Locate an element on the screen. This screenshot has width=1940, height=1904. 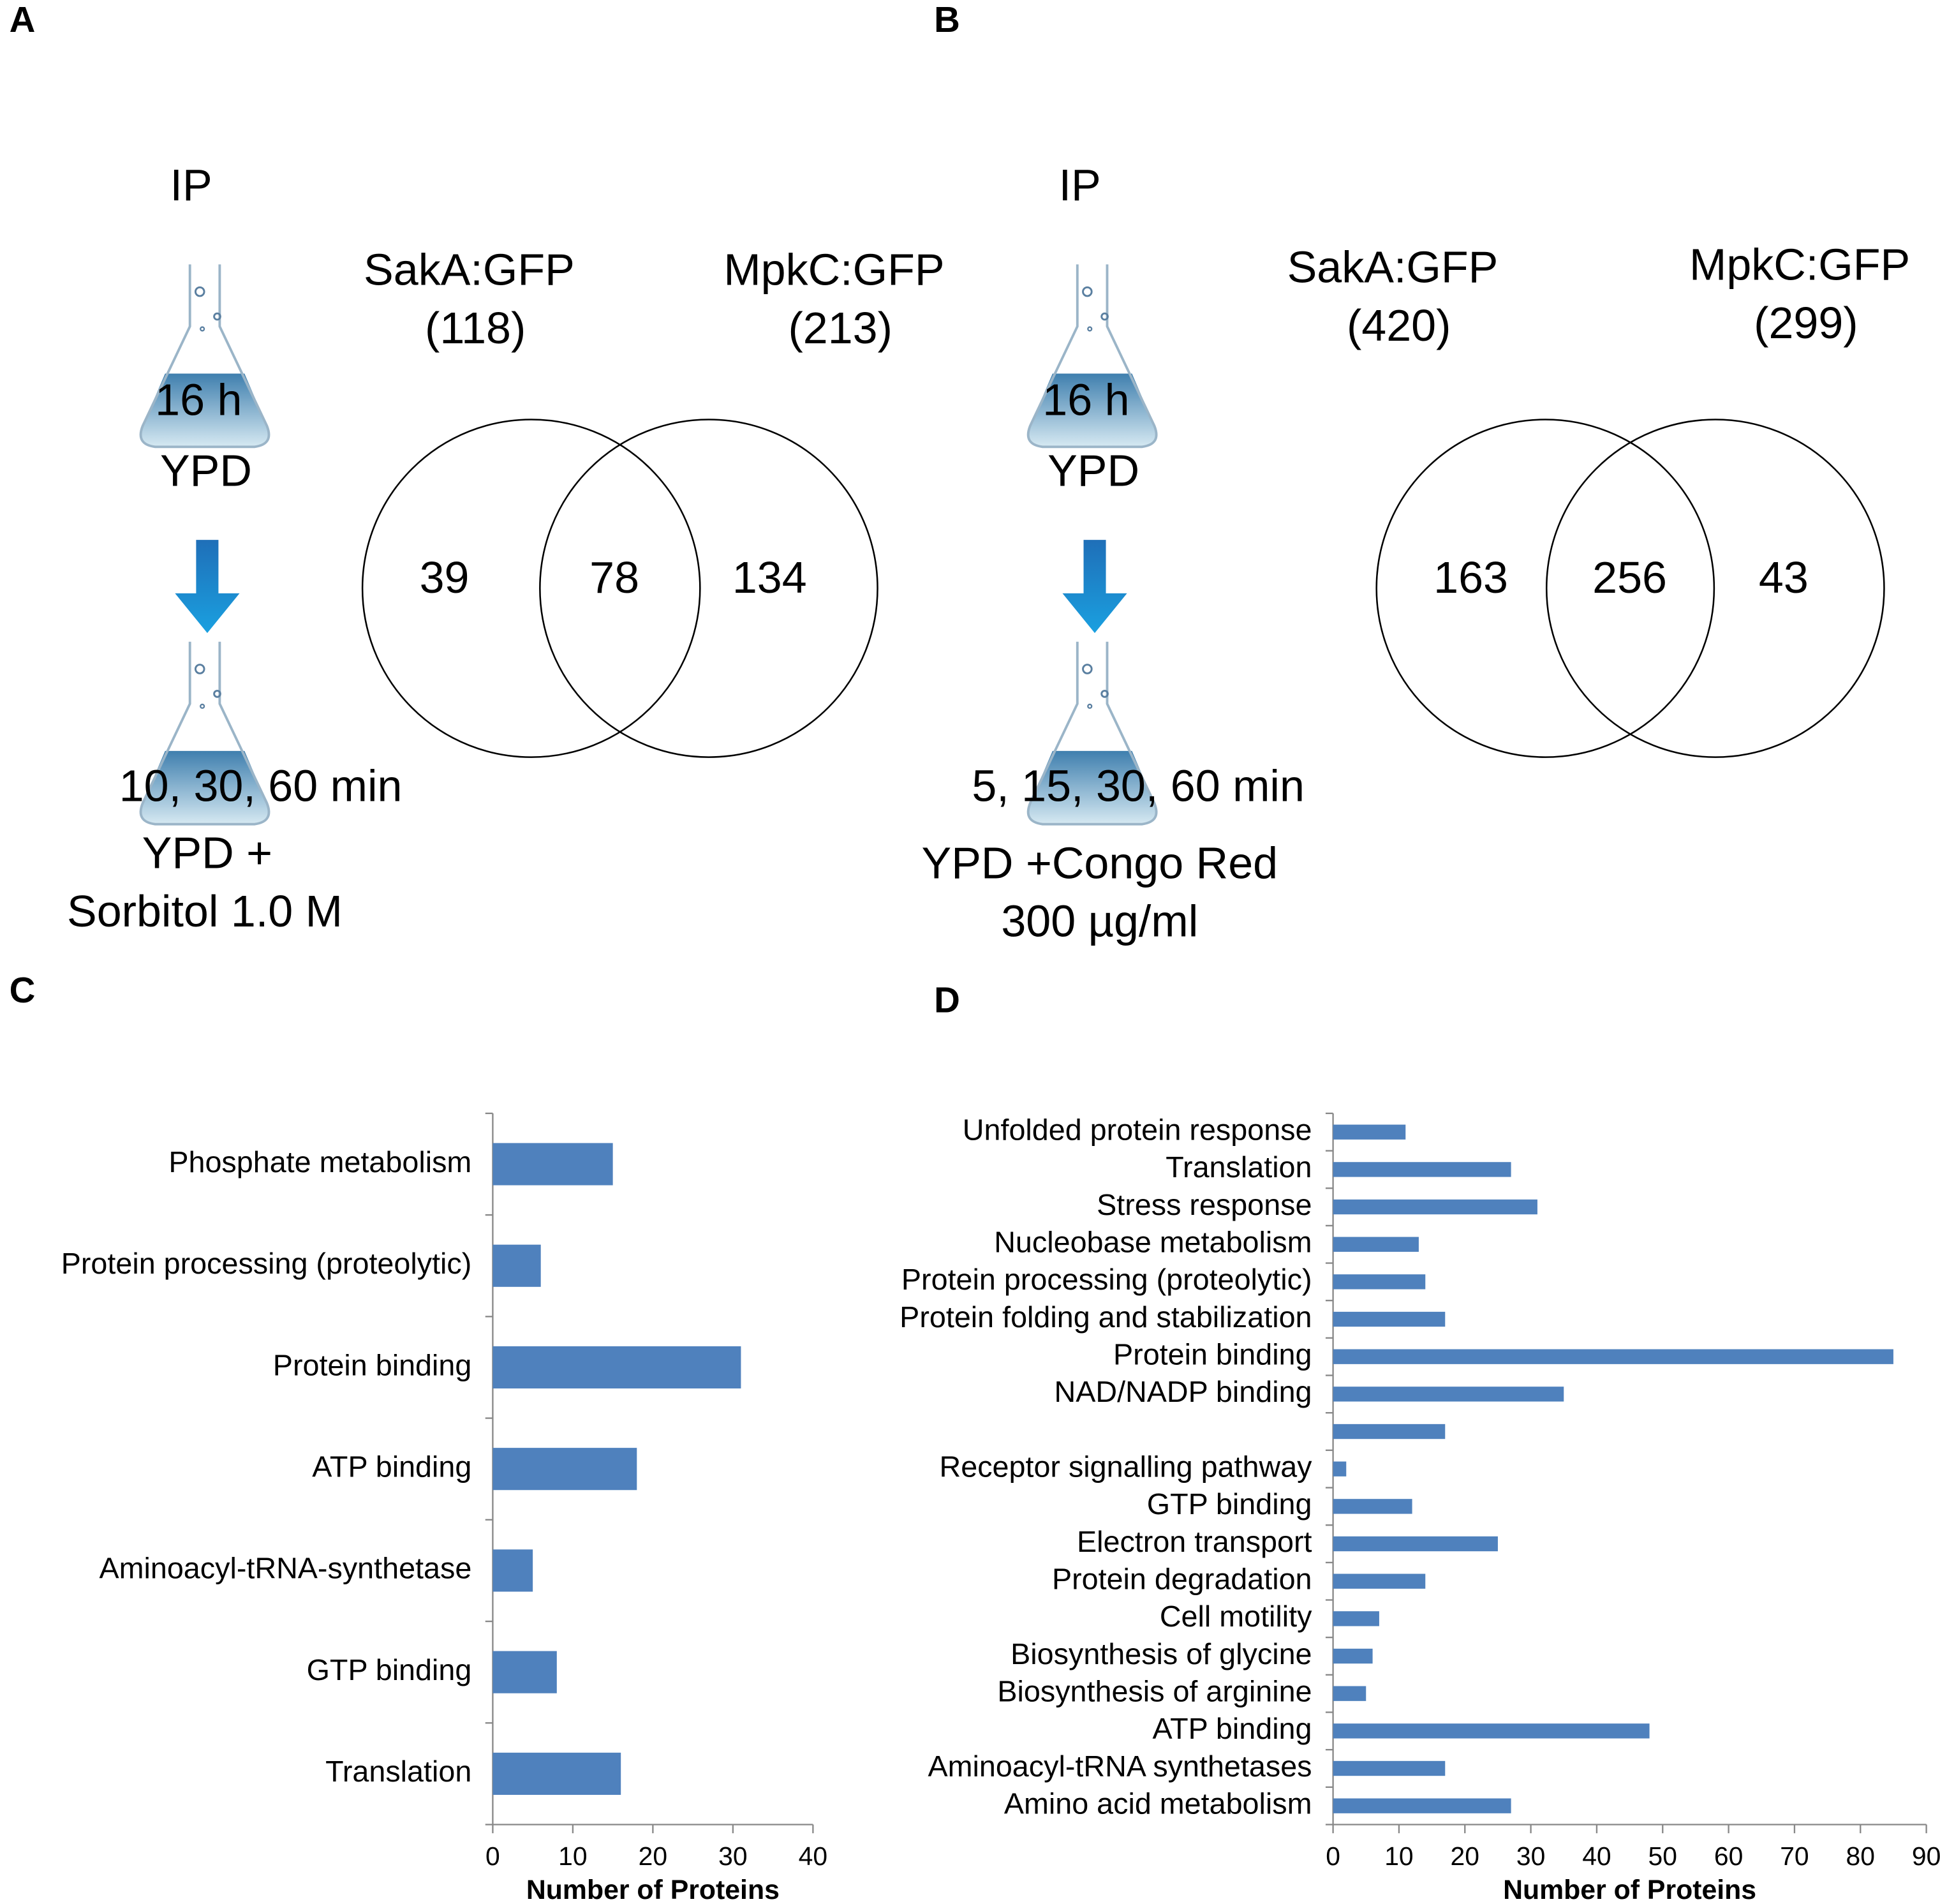
x-tick-label: 60 is located at coordinates (1729, 1856).